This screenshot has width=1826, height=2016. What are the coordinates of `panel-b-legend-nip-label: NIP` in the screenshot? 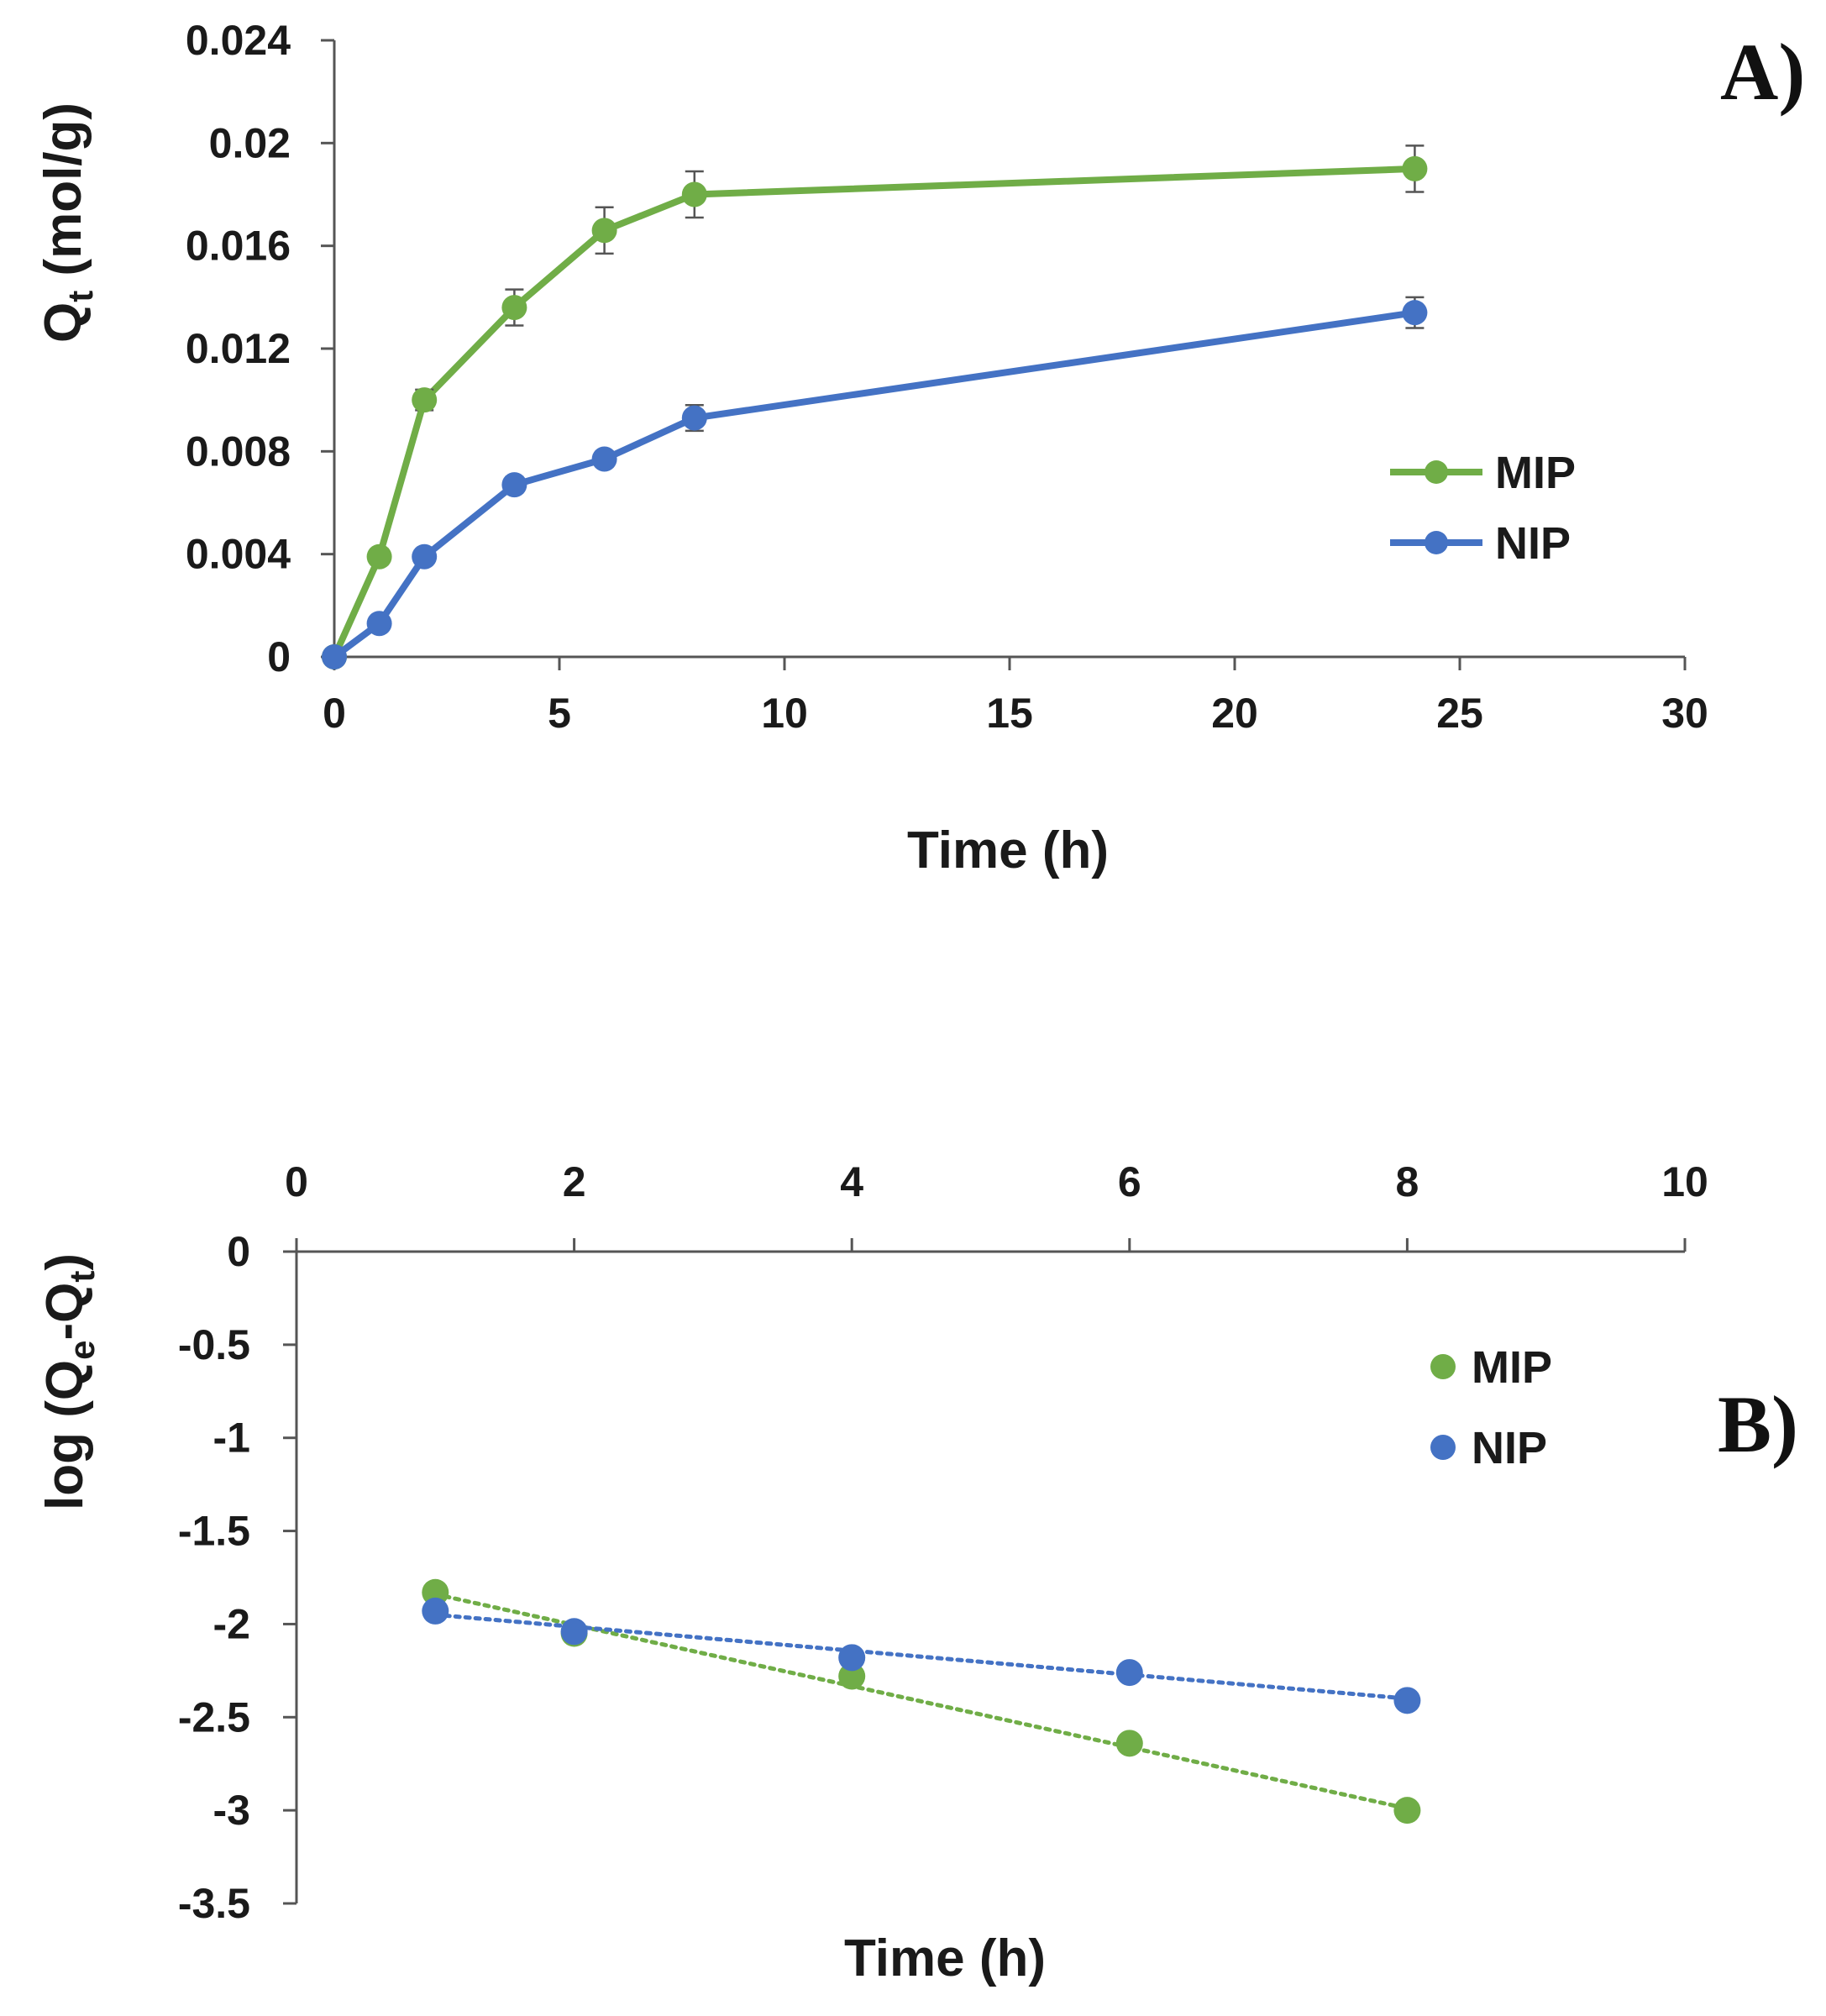 It's located at (1509, 1448).